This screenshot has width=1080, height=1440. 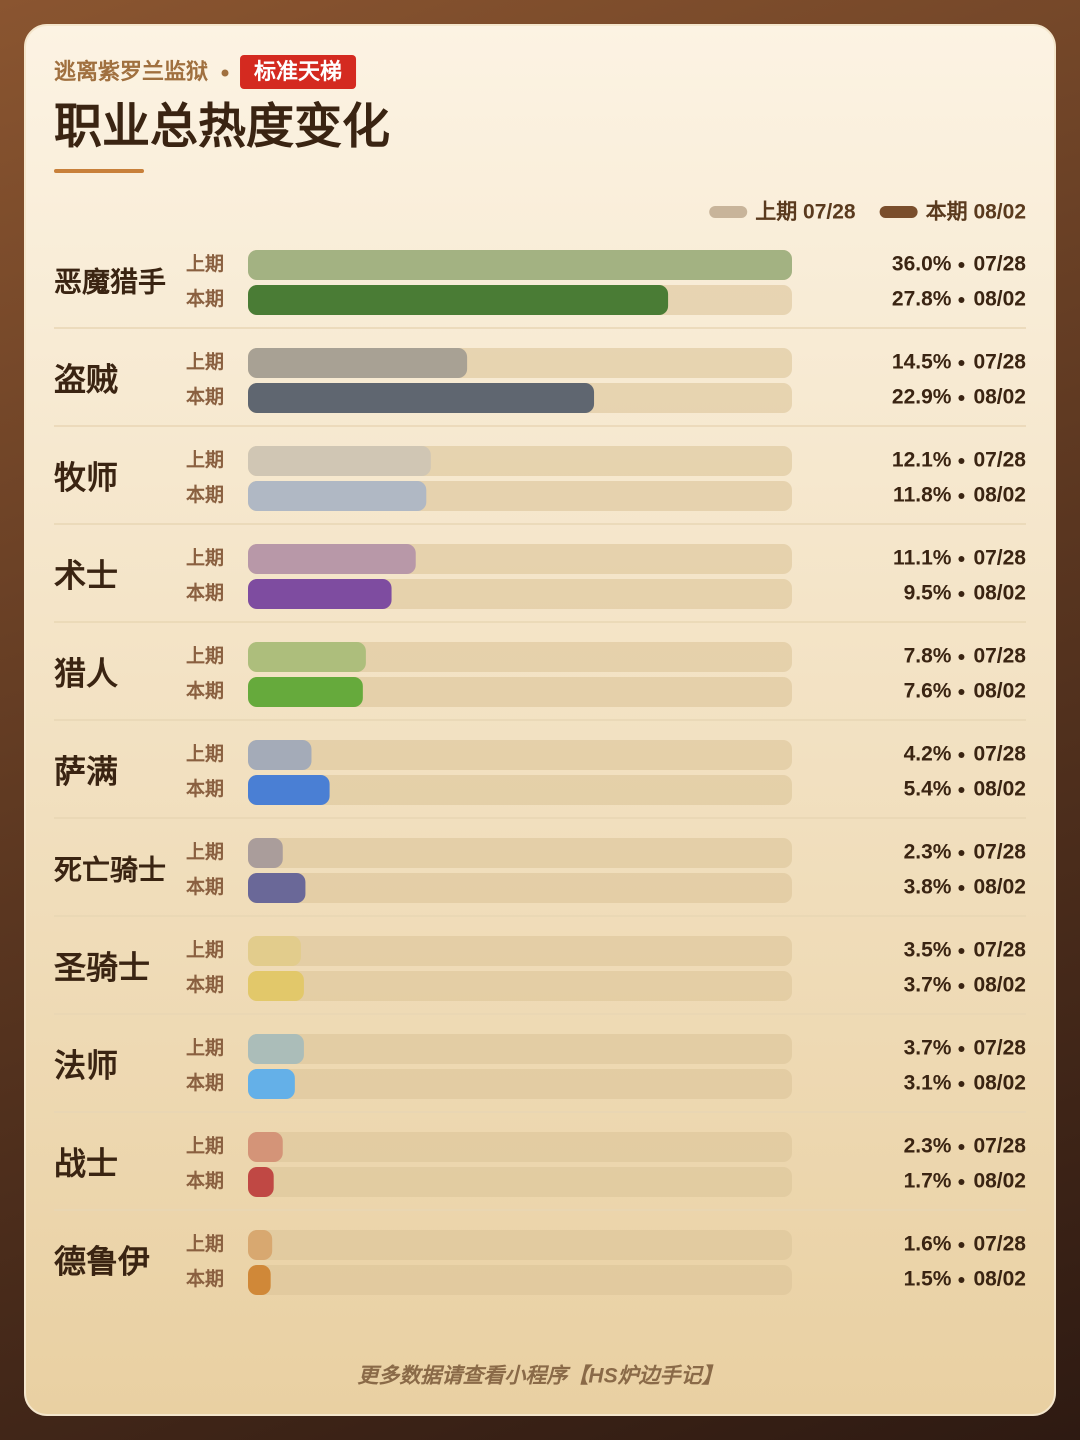 I want to click on value-label: 2.3%, so click(x=928, y=1146).